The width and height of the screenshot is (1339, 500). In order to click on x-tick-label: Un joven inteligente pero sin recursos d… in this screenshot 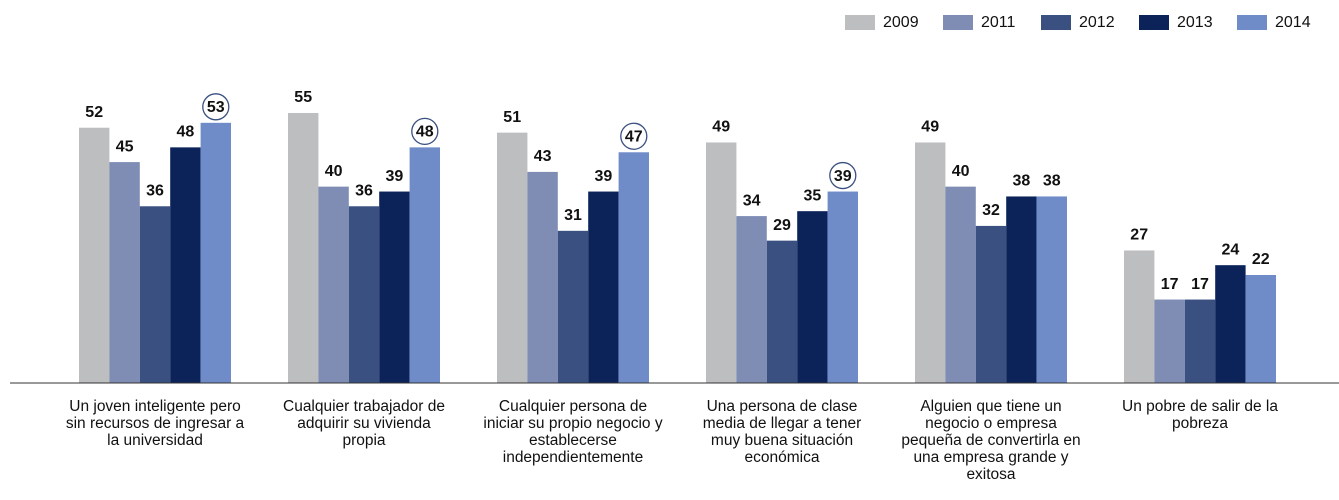, I will do `click(155, 423)`.